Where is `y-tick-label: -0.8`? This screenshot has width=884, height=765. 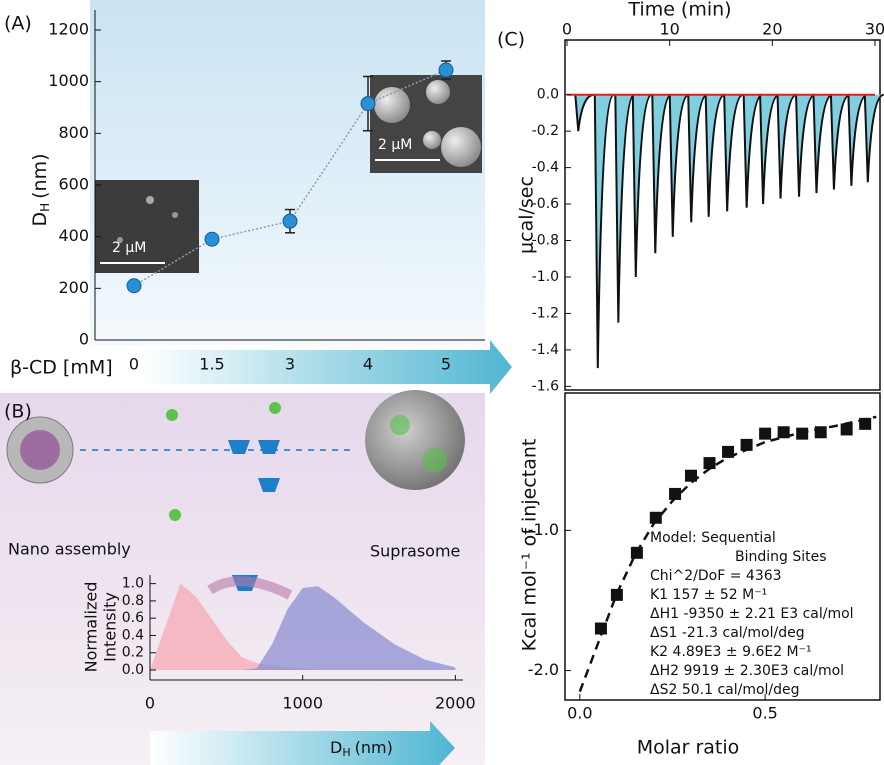 y-tick-label: -0.8 is located at coordinates (545, 241).